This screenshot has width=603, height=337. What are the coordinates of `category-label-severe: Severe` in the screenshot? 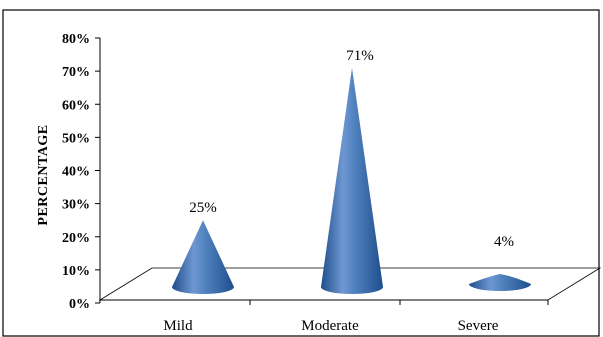 It's located at (478, 326).